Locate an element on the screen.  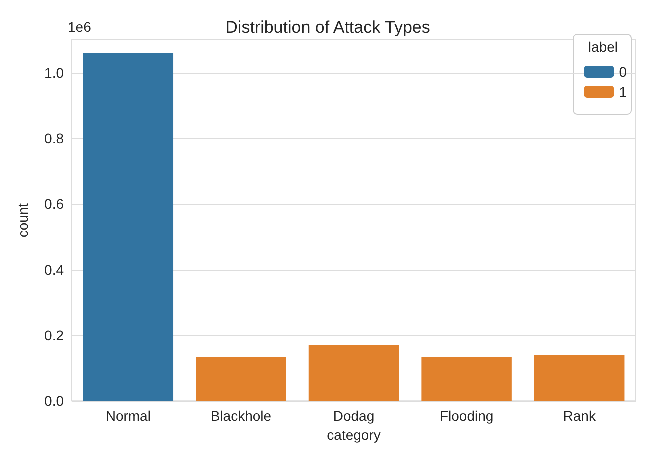
legend-label: 1 is located at coordinates (623, 92).